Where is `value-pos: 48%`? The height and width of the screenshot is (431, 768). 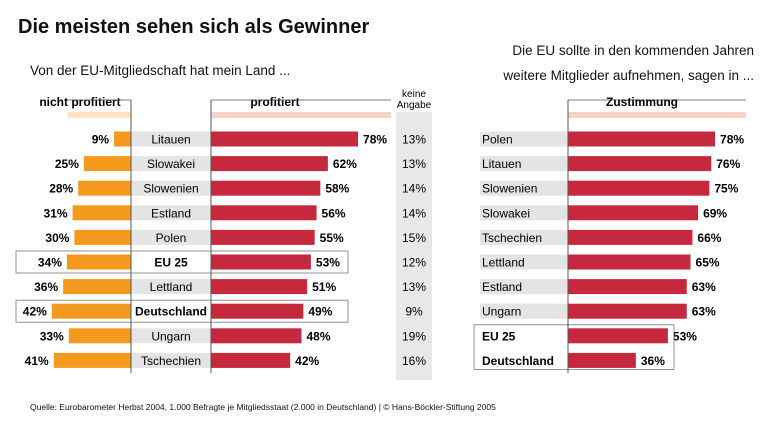 value-pos: 48% is located at coordinates (318, 336).